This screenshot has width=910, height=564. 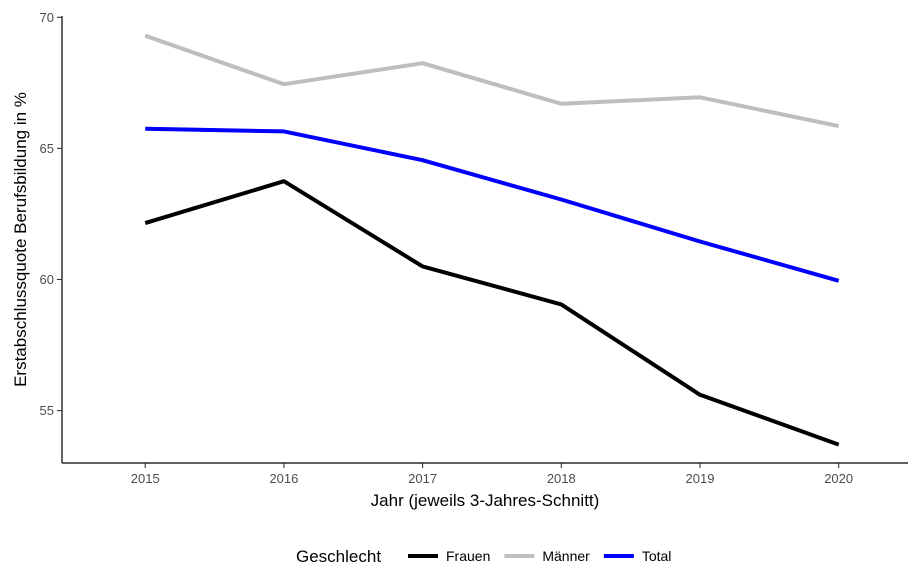 I want to click on series-line-m-nner, so click(x=492, y=81).